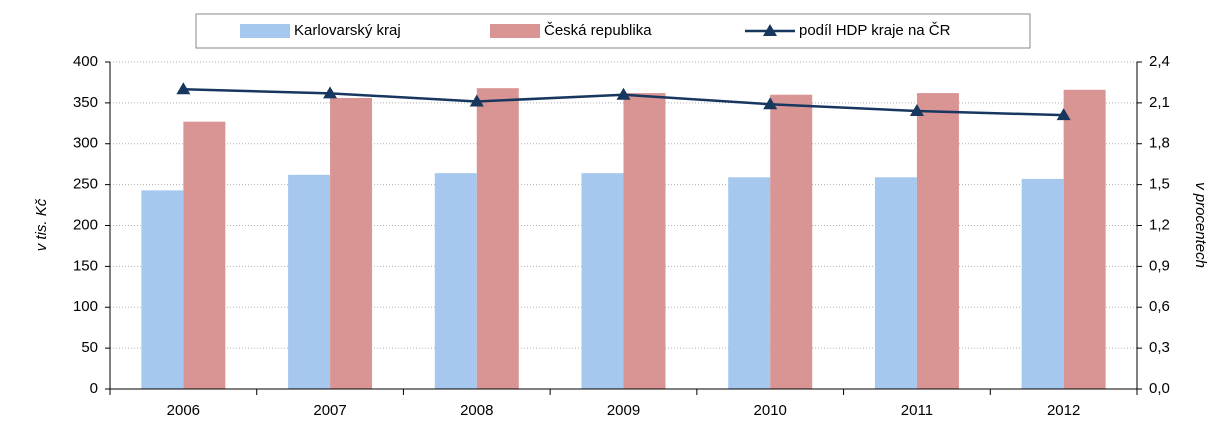 The height and width of the screenshot is (423, 1228). Describe the element at coordinates (1159, 61) in the screenshot. I see `y2-tick-label: 2,4` at that location.